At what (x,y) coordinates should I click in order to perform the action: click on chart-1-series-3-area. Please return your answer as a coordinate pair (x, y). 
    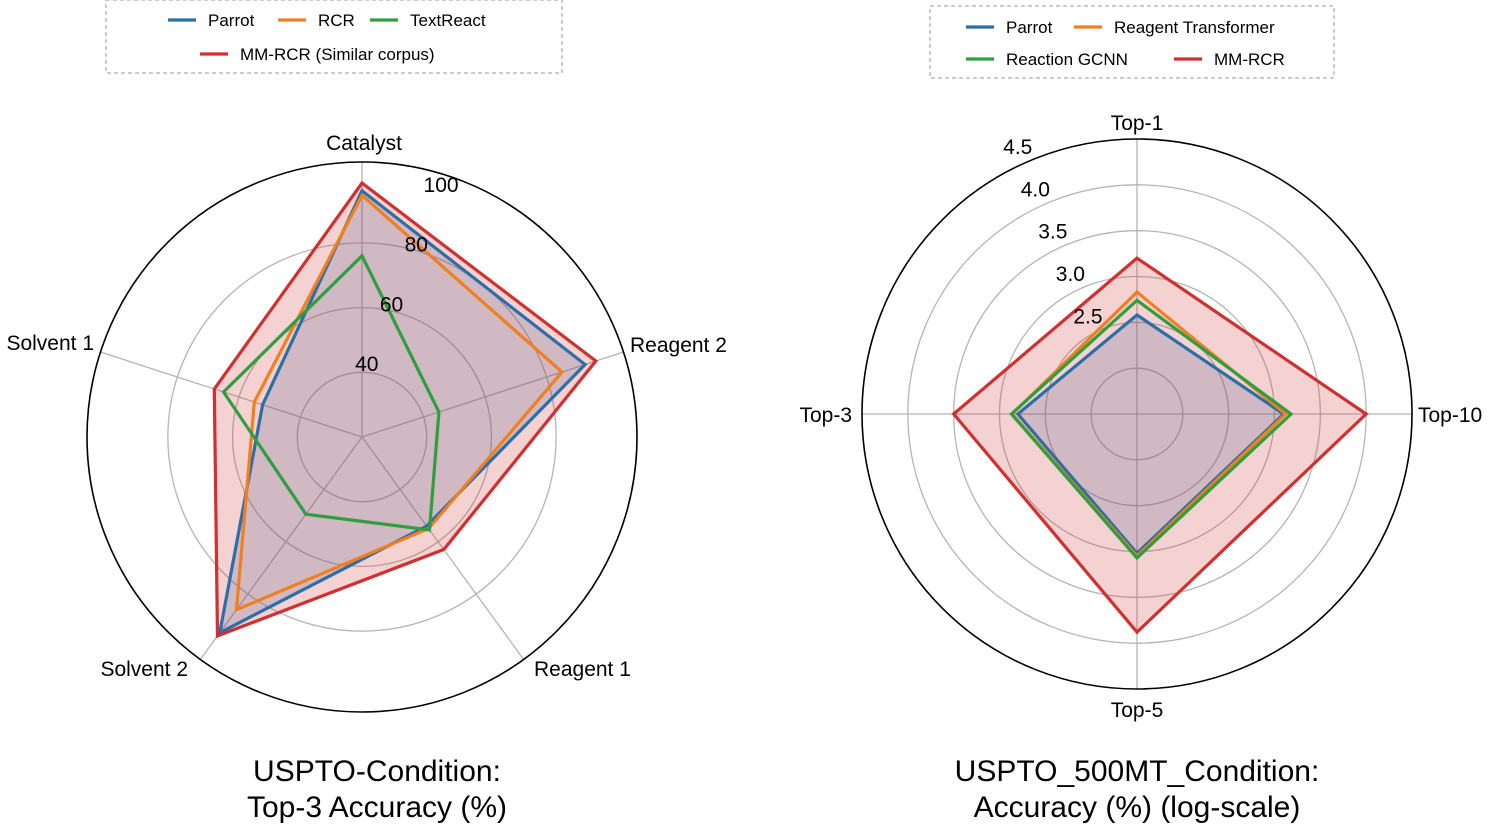
    Looking at the image, I should click on (1160, 445).